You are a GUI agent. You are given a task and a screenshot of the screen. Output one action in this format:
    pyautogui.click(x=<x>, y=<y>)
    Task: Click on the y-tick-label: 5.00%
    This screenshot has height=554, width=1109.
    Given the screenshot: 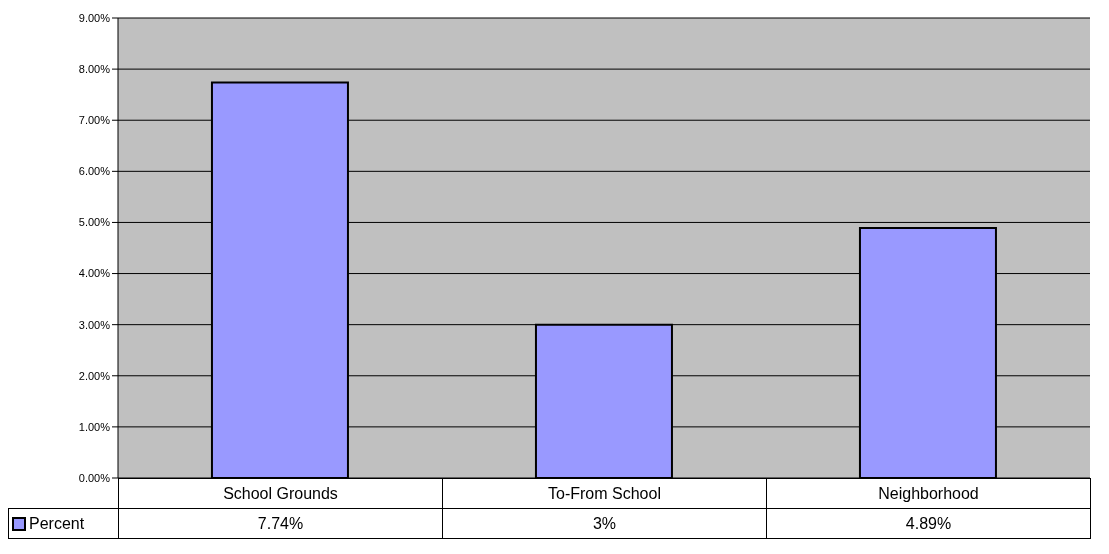 What is the action you would take?
    pyautogui.click(x=94, y=222)
    